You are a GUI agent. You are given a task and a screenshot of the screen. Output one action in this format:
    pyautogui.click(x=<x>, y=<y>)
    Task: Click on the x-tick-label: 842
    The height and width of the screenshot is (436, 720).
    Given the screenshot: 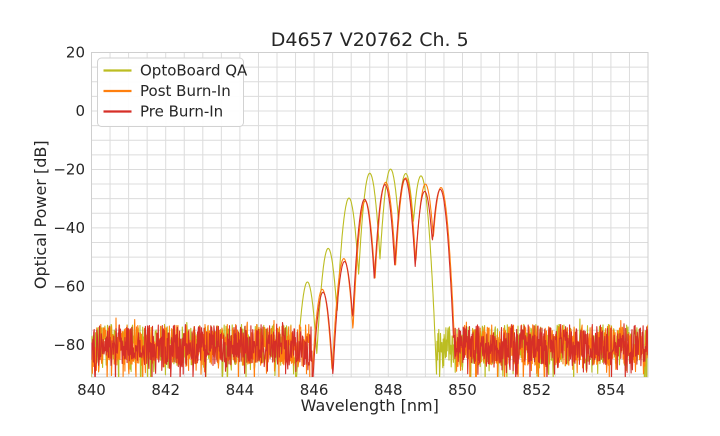 What is the action you would take?
    pyautogui.click(x=165, y=390)
    